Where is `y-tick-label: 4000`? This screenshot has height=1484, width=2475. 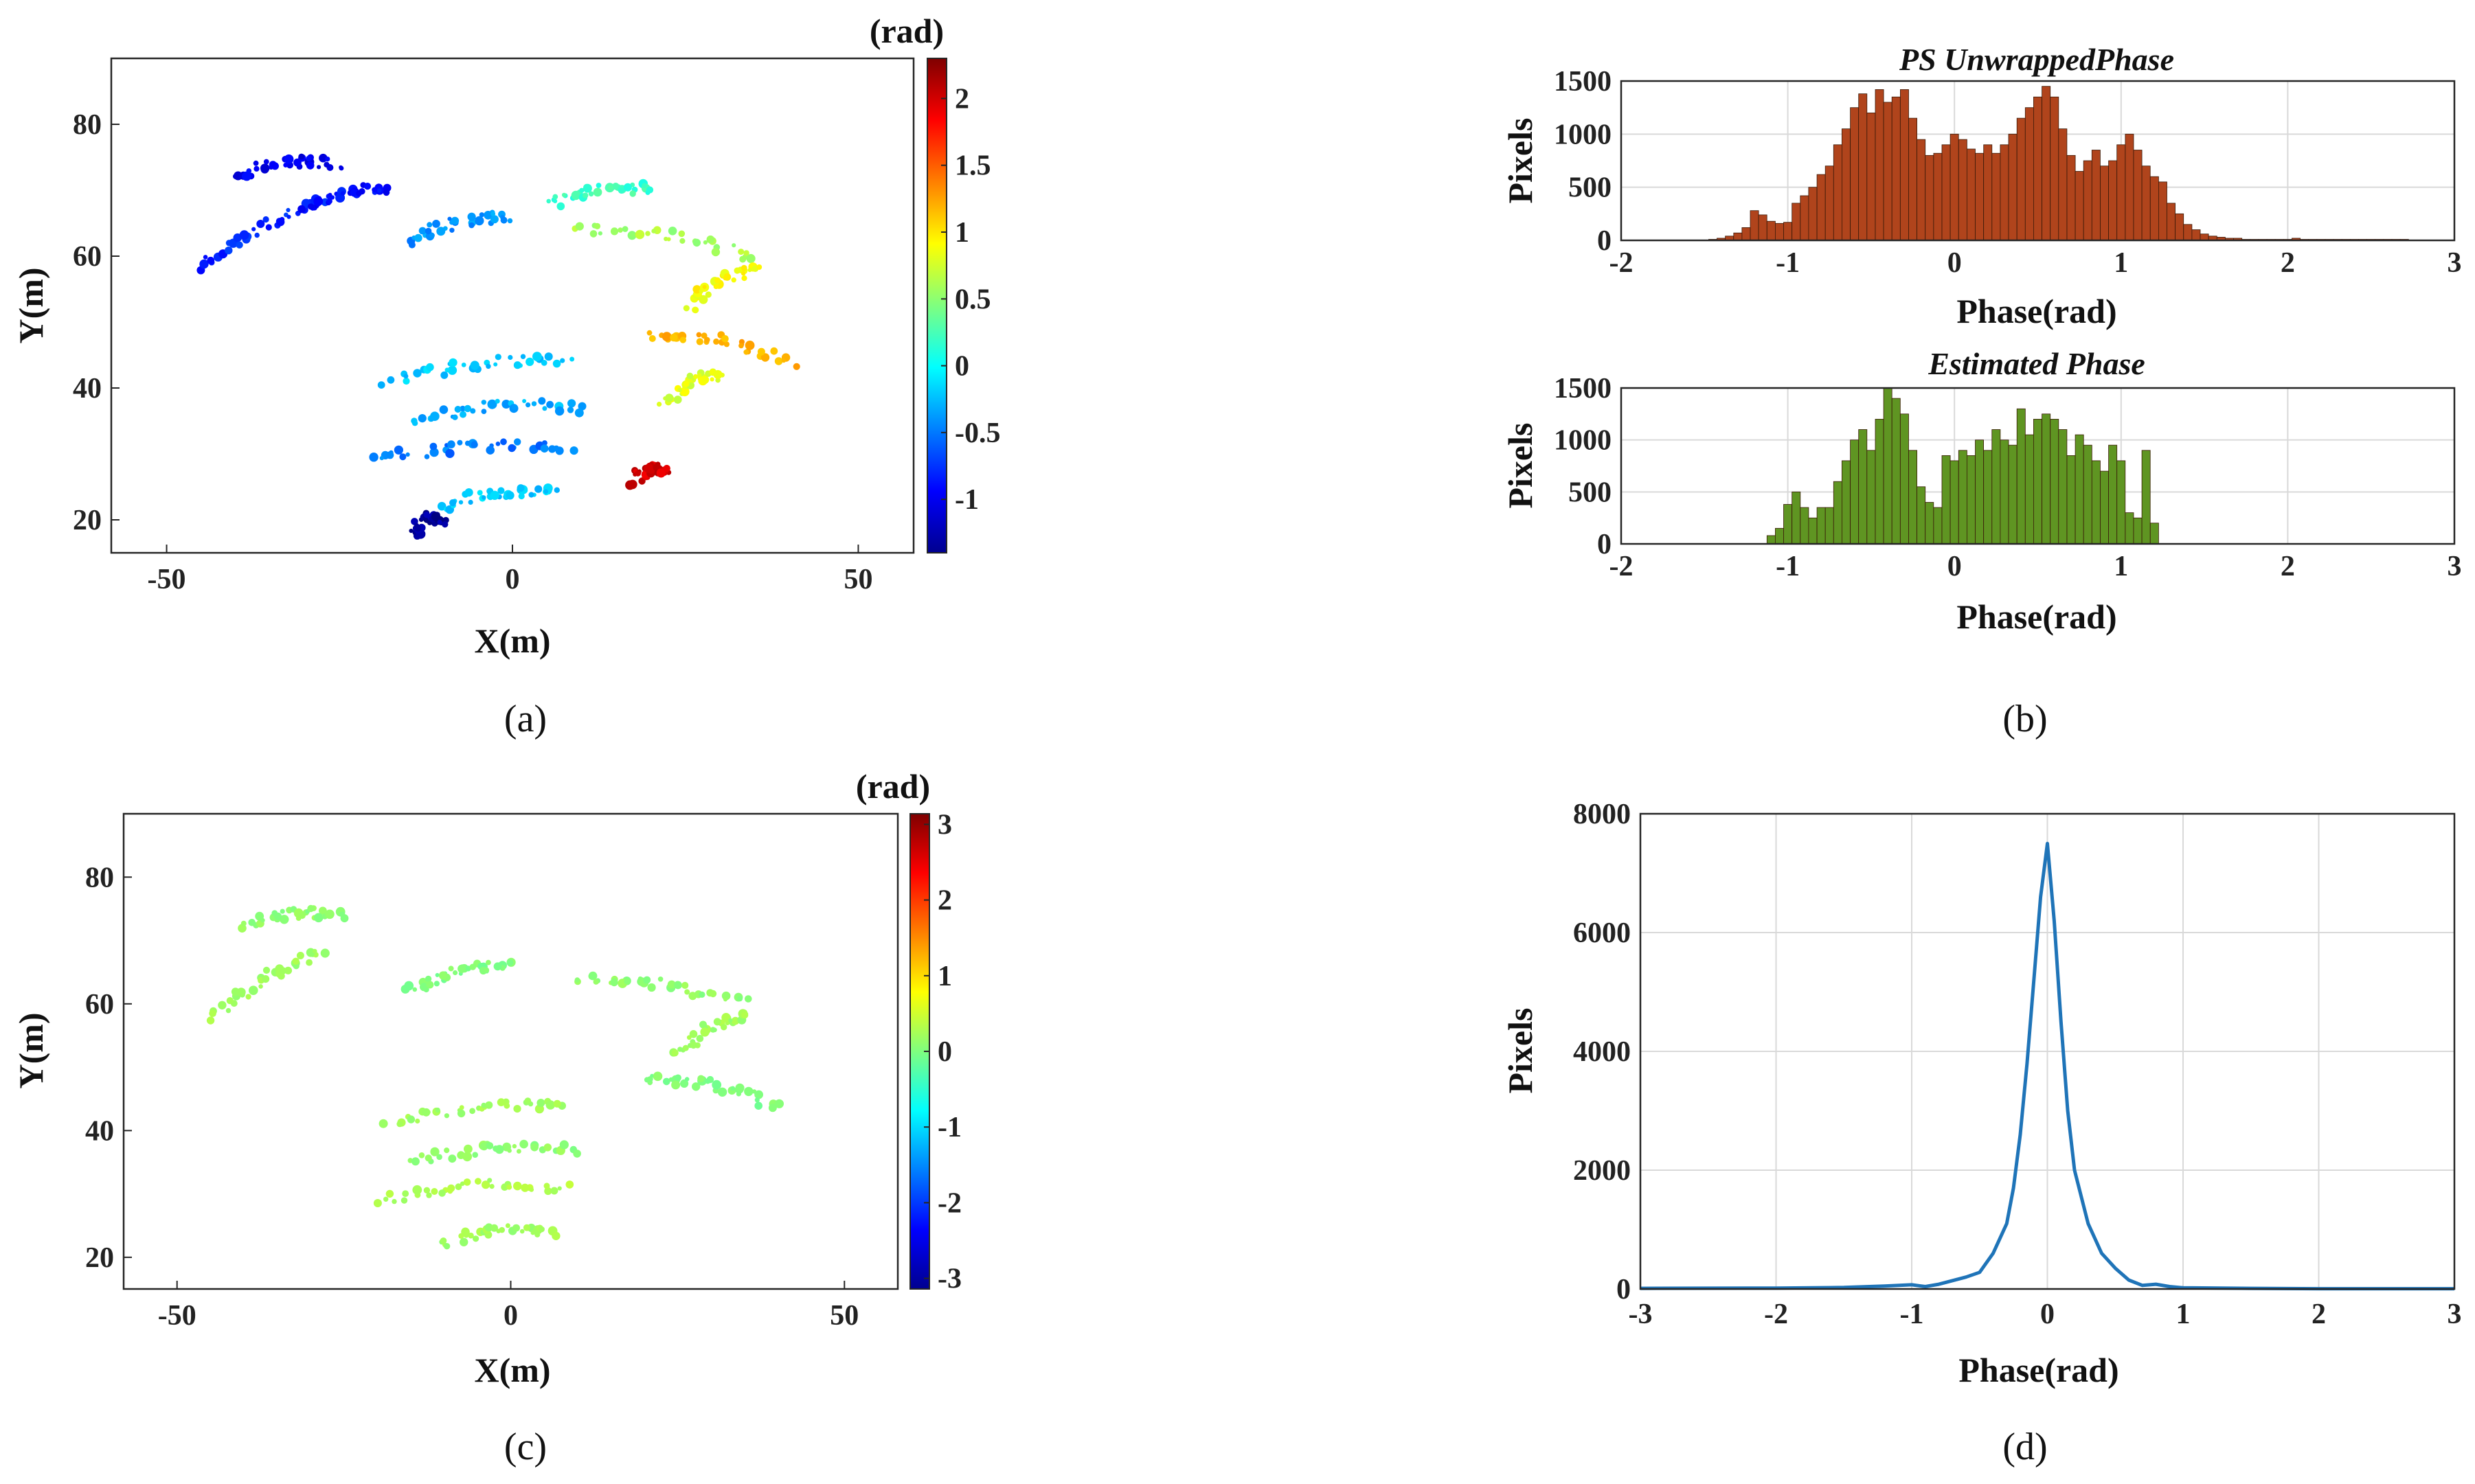 y-tick-label: 4000 is located at coordinates (1602, 1052).